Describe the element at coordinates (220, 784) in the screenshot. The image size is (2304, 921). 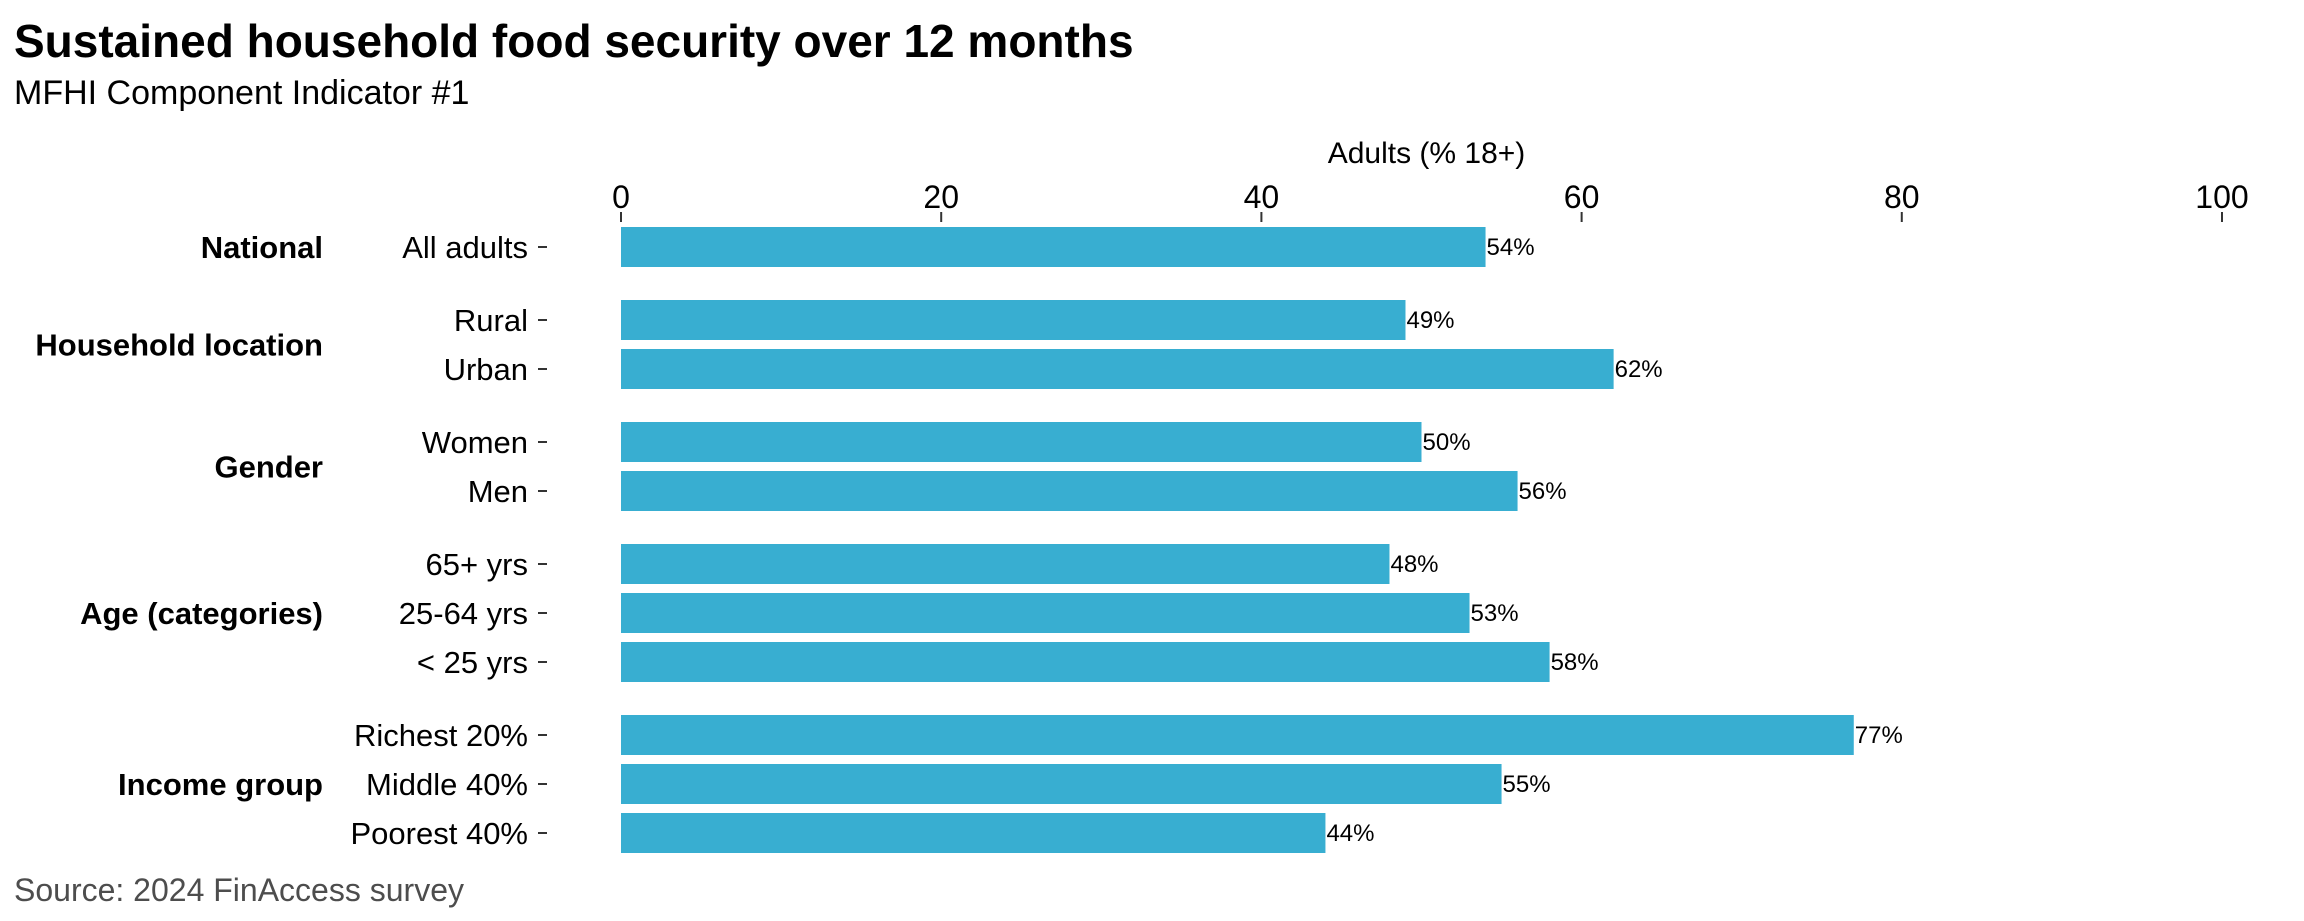
I see `group-label: Income group` at that location.